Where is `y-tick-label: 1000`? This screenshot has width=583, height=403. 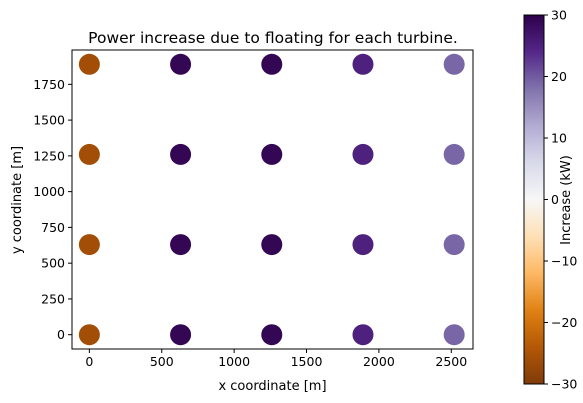 y-tick-label: 1000 is located at coordinates (49, 191).